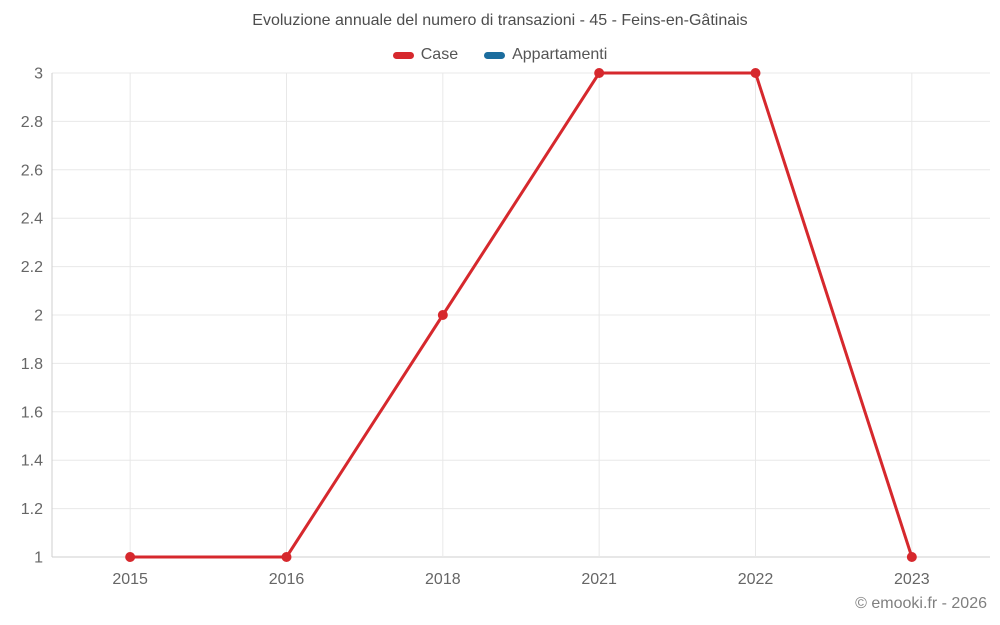 The width and height of the screenshot is (1000, 625). I want to click on x-tick-label: 2016, so click(287, 579).